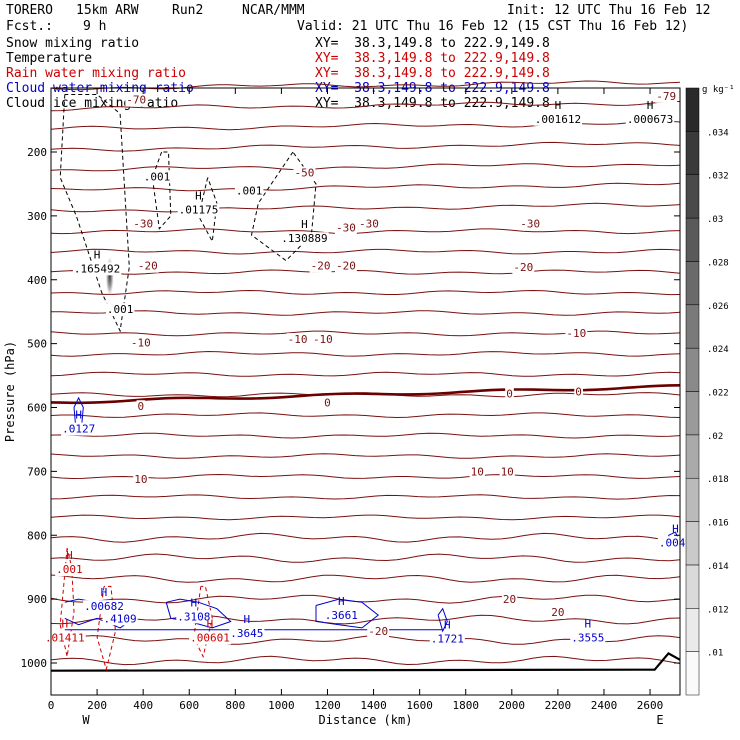 The height and width of the screenshot is (740, 740). Describe the element at coordinates (304, 238) in the screenshot. I see `ice-max-value: .130889` at that location.